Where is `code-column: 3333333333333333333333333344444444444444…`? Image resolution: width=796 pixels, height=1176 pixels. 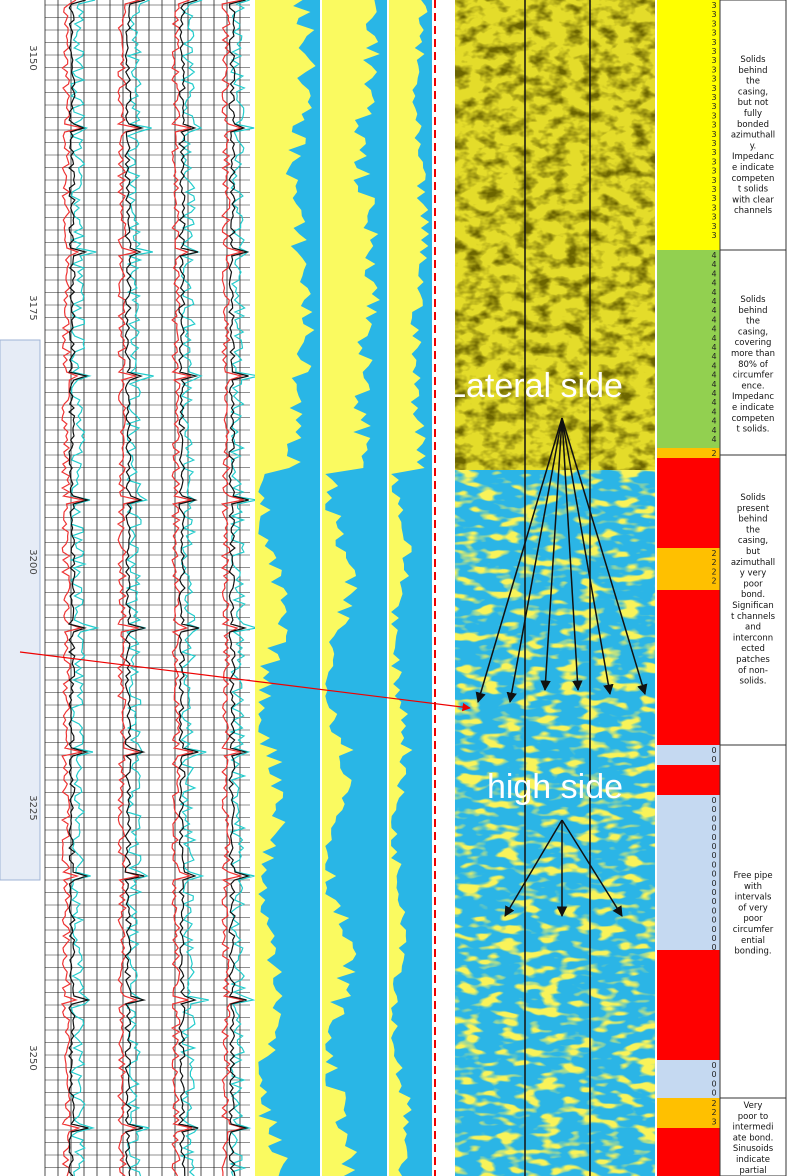 code-column: 3333333333333333333333333344444444444444… is located at coordinates (688, 588).